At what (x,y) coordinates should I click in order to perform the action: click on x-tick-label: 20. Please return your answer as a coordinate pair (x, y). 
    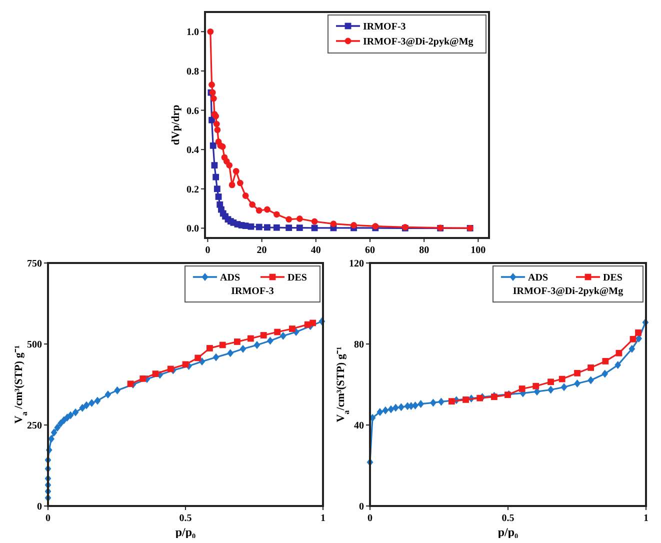
    Looking at the image, I should click on (261, 250).